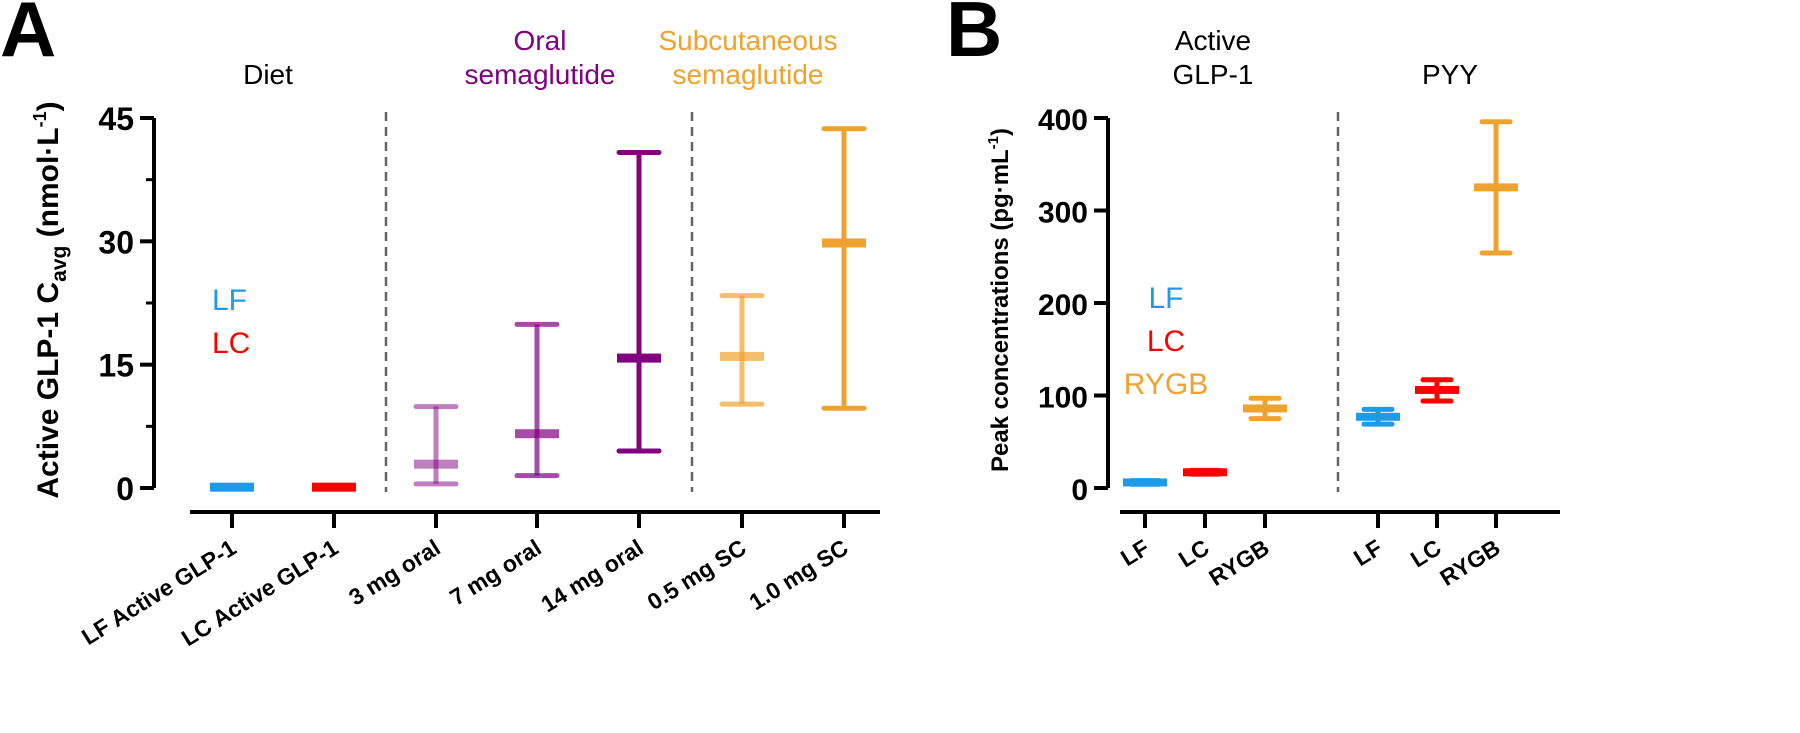 Image resolution: width=1800 pixels, height=733 pixels. What do you see at coordinates (591, 575) in the screenshot?
I see `x-tick-label: 14 mg oral` at bounding box center [591, 575].